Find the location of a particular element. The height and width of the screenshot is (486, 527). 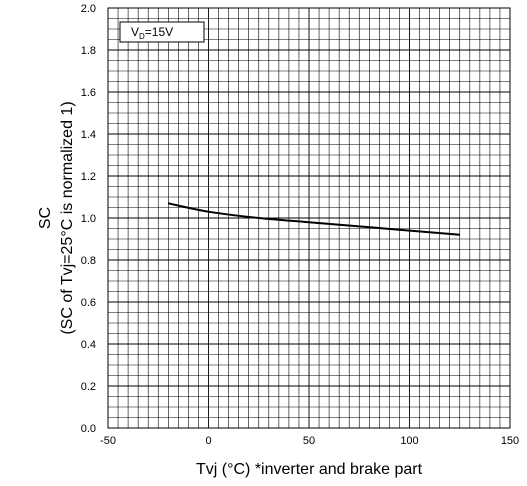

x-tick-label: 100 is located at coordinates (409, 441).